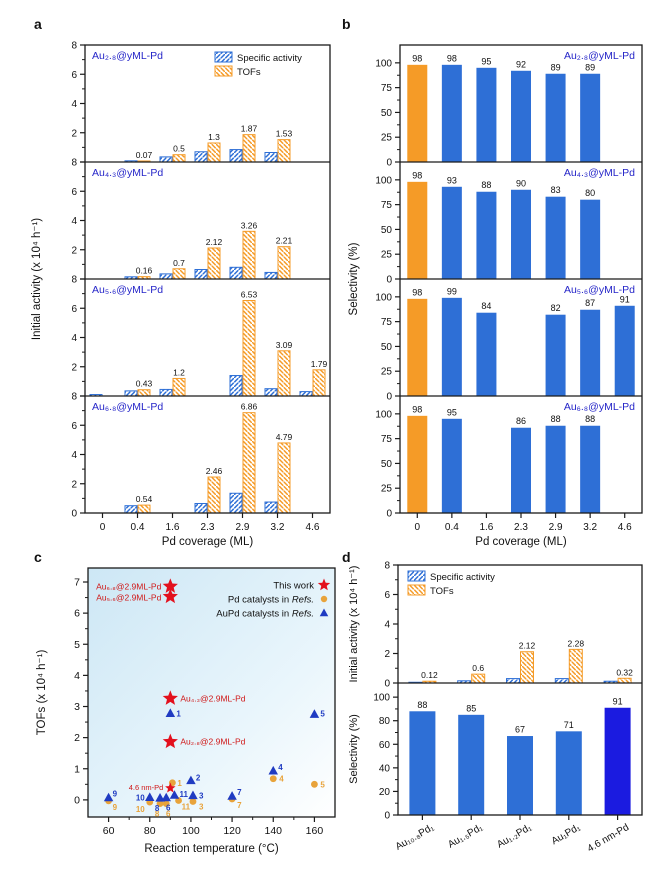 This screenshot has width=651, height=880. What do you see at coordinates (115, 807) in the screenshot?
I see `pd-ref-label: 9` at bounding box center [115, 807].